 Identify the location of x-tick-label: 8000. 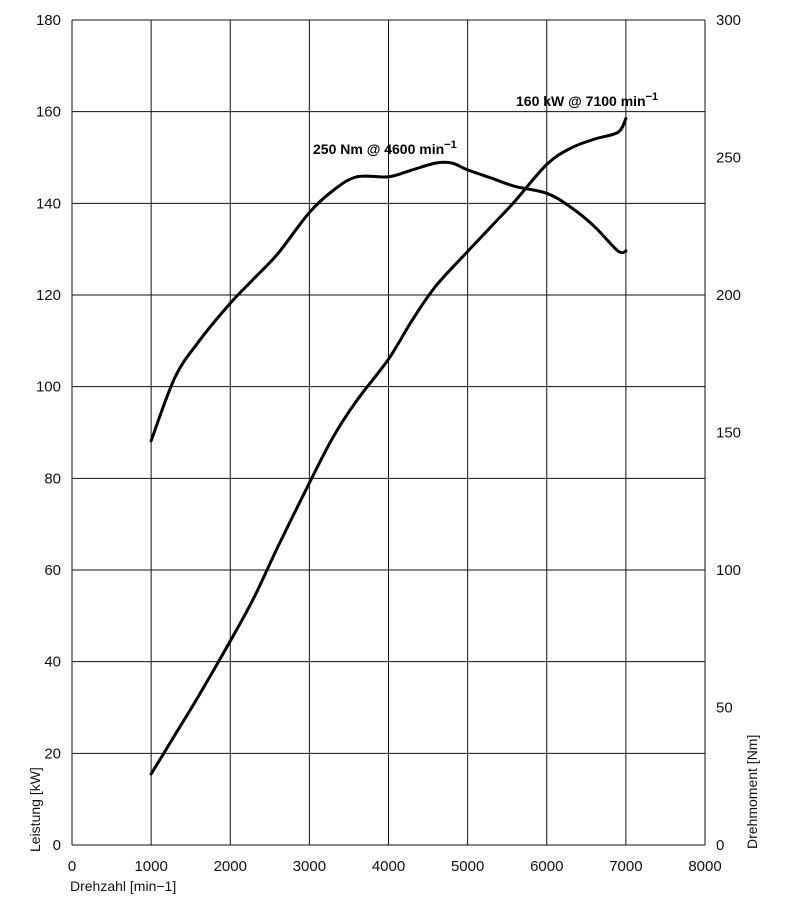
(704, 866).